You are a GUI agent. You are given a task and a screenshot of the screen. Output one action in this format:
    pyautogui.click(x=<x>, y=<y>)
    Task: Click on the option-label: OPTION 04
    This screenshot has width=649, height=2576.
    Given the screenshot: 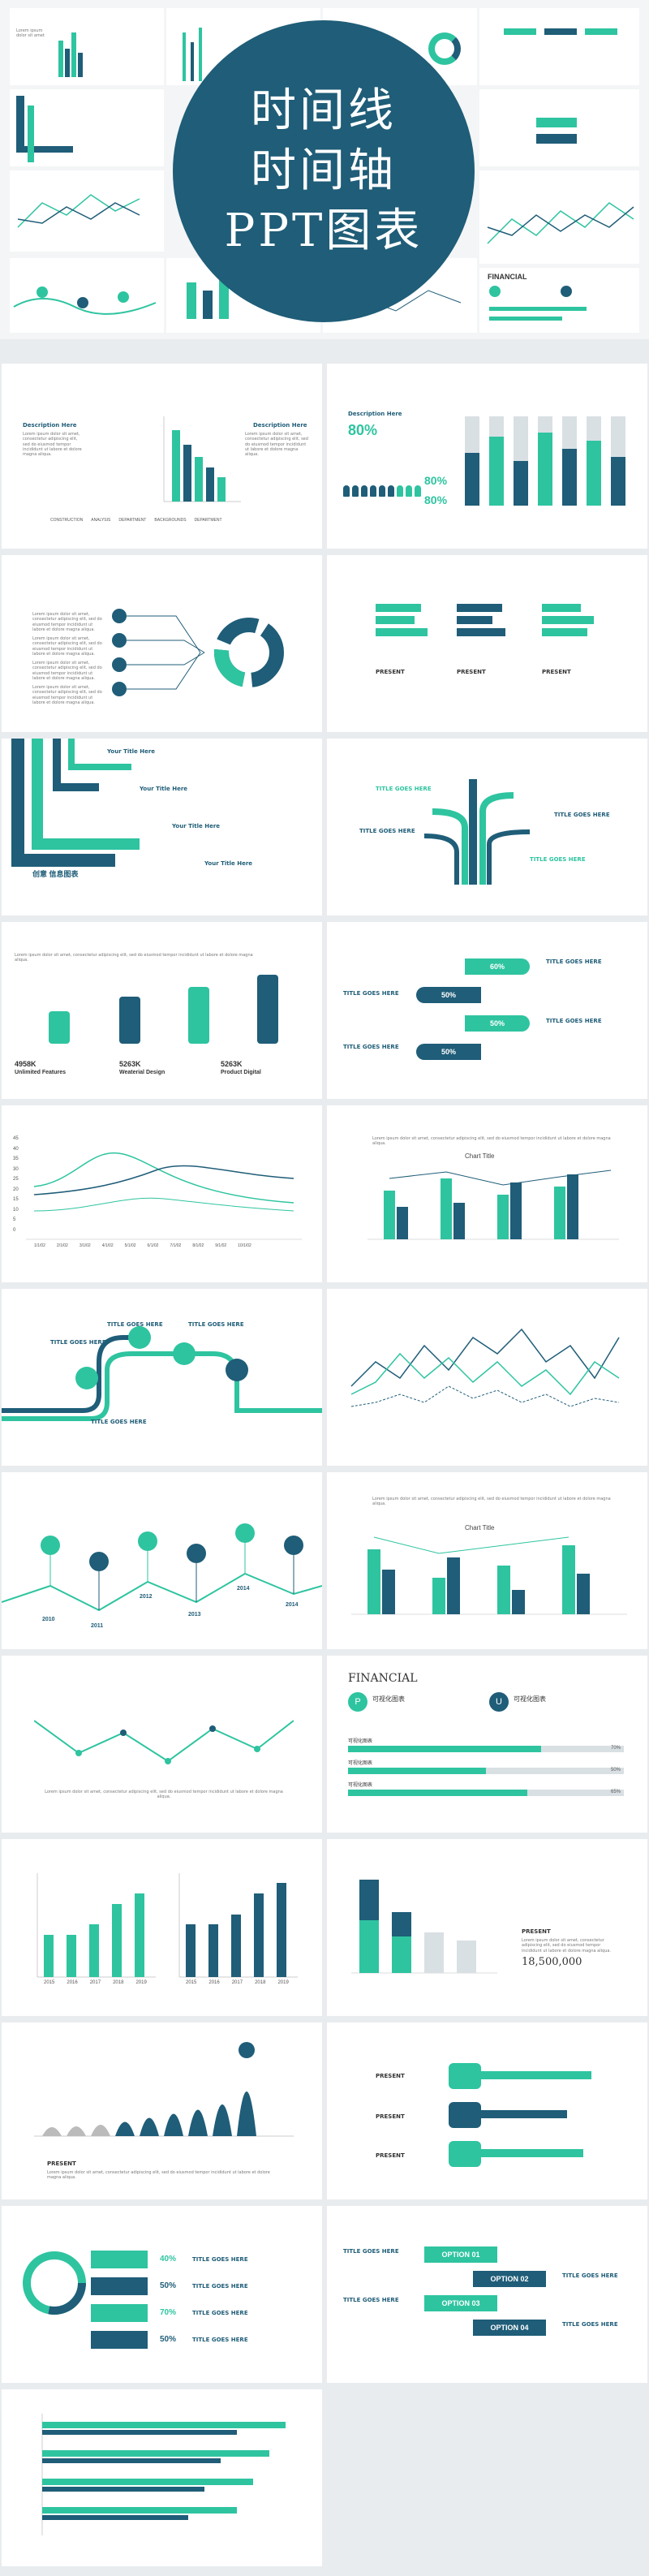 What is the action you would take?
    pyautogui.click(x=509, y=2328)
    